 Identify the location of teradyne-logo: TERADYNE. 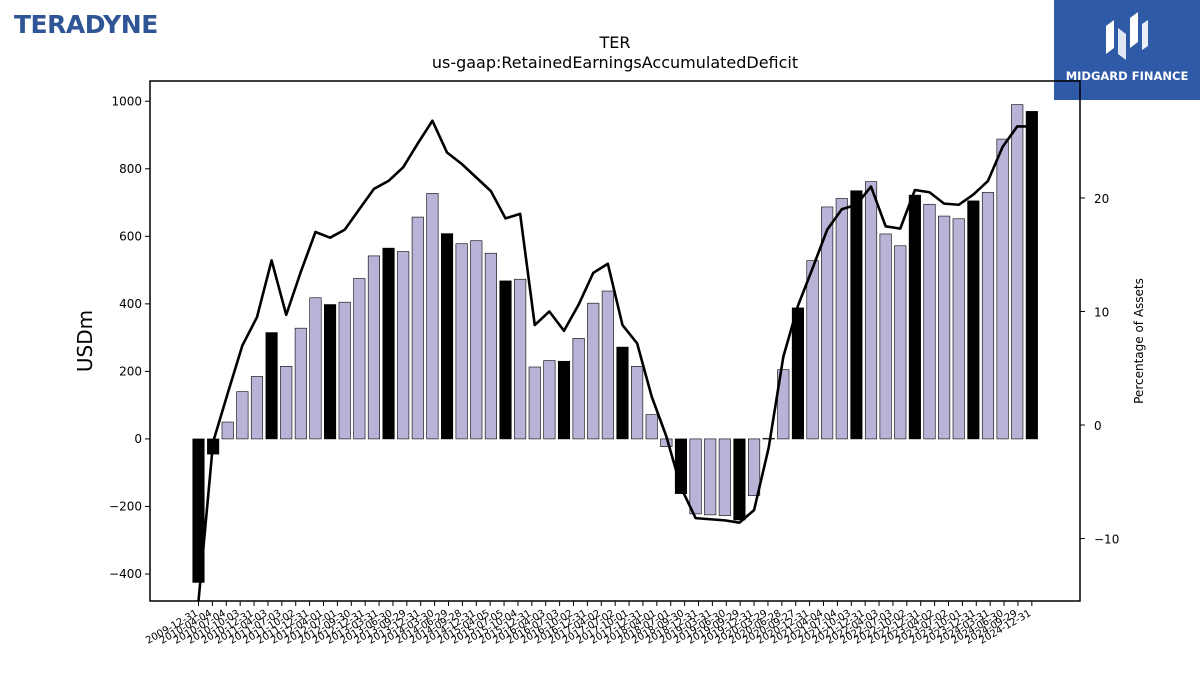
(86, 24).